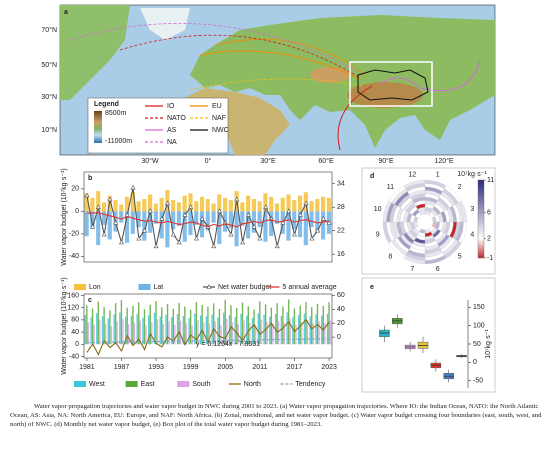 Image resolution: width=554 pixels, height=452 pixels. What do you see at coordinates (326, 161) in the screenshot?
I see `lon-label: 60°E` at bounding box center [326, 161].